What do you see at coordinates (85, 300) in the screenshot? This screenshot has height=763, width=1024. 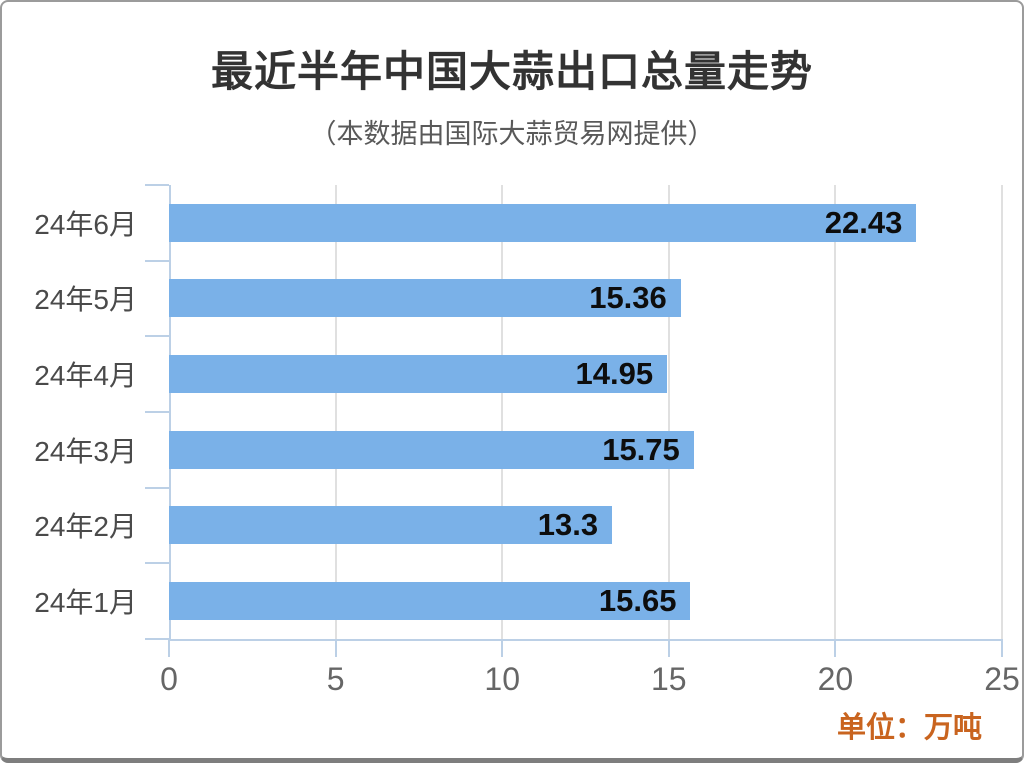 I see `y-category-label: 24年5月` at bounding box center [85, 300].